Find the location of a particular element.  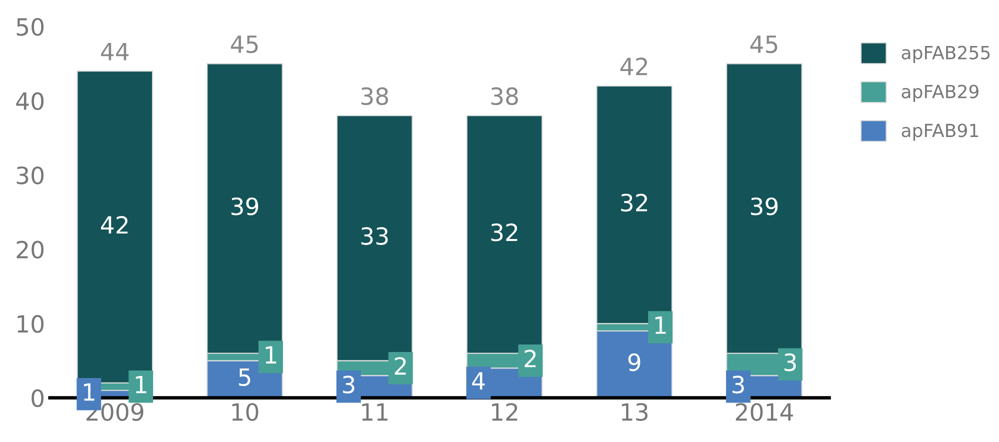

legend-label: apFAB29 is located at coordinates (940, 93).